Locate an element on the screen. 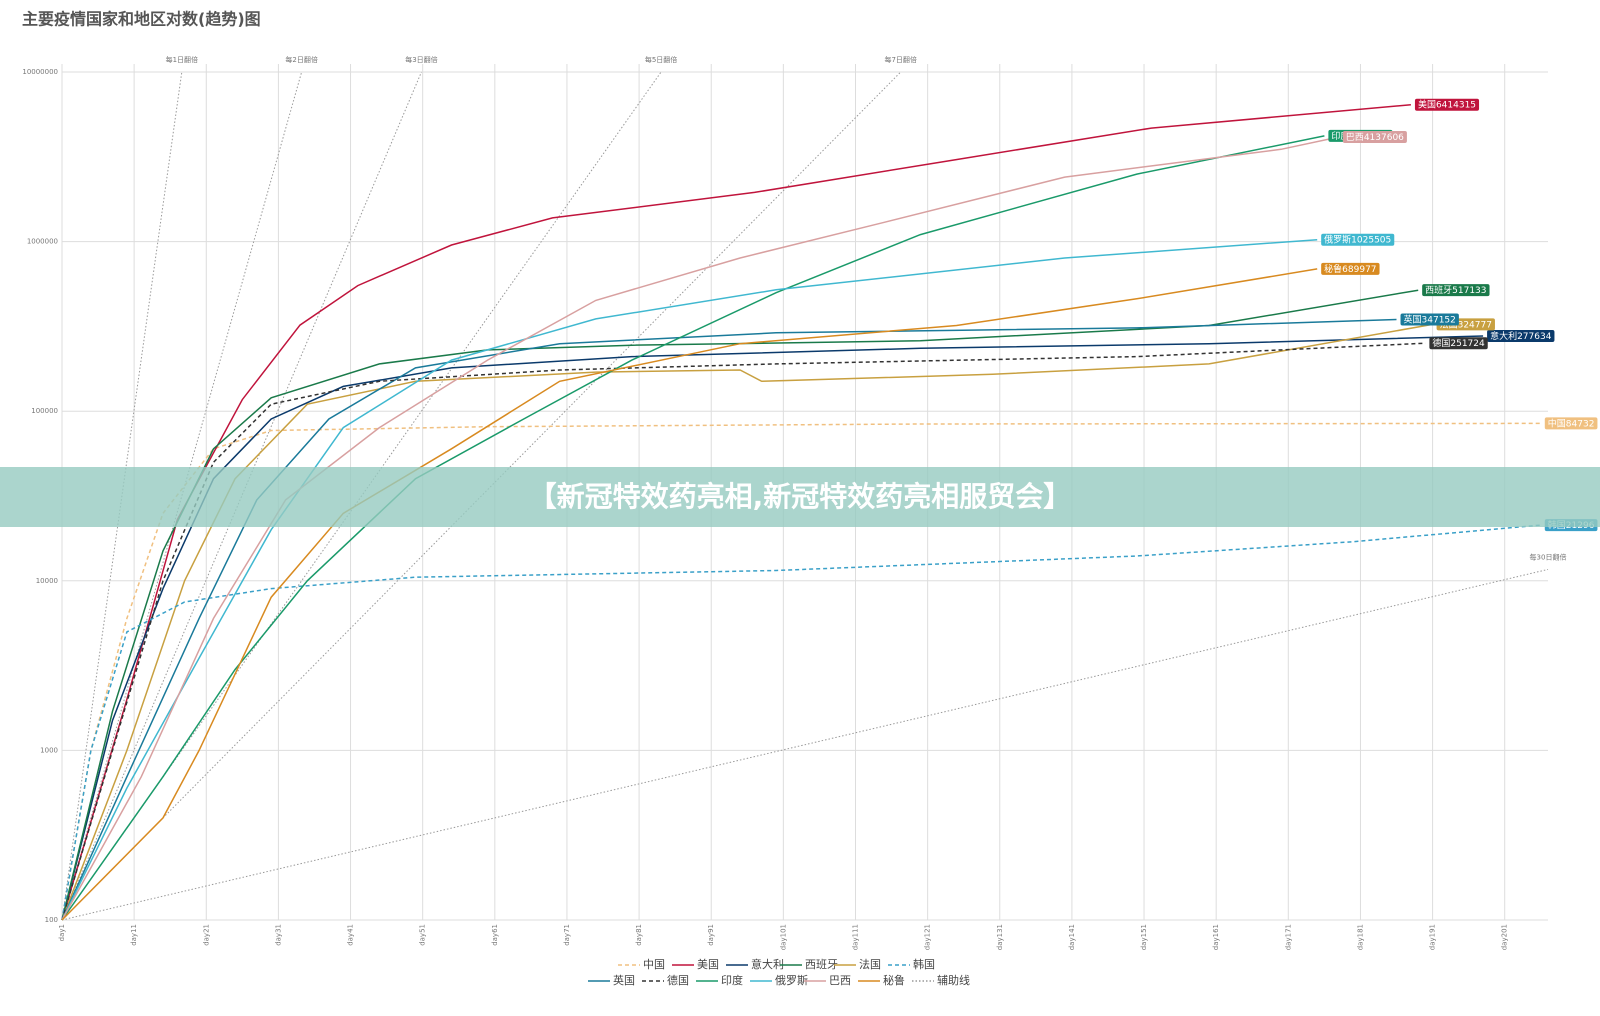 The image size is (1600, 1016). legend-label: 印度 is located at coordinates (732, 980).